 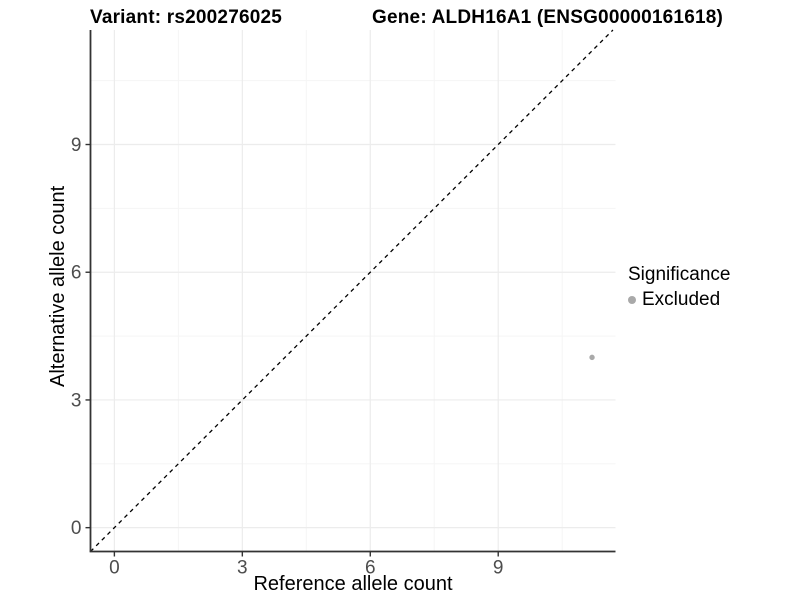 I want to click on x-tick-label: 9, so click(x=498, y=568).